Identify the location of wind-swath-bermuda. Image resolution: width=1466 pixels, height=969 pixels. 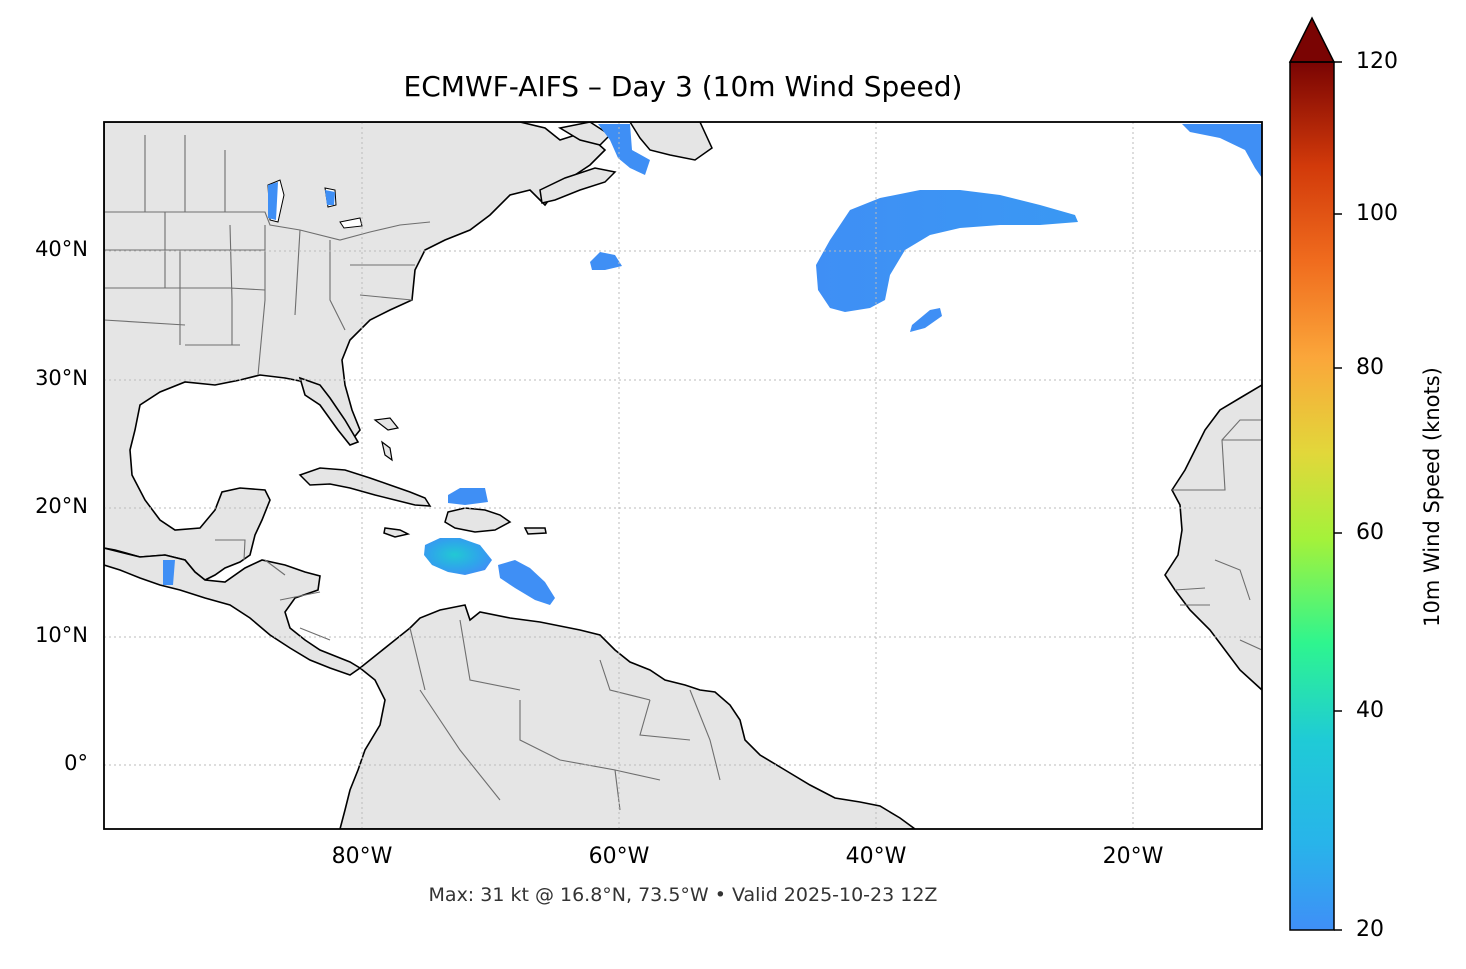
(606, 261).